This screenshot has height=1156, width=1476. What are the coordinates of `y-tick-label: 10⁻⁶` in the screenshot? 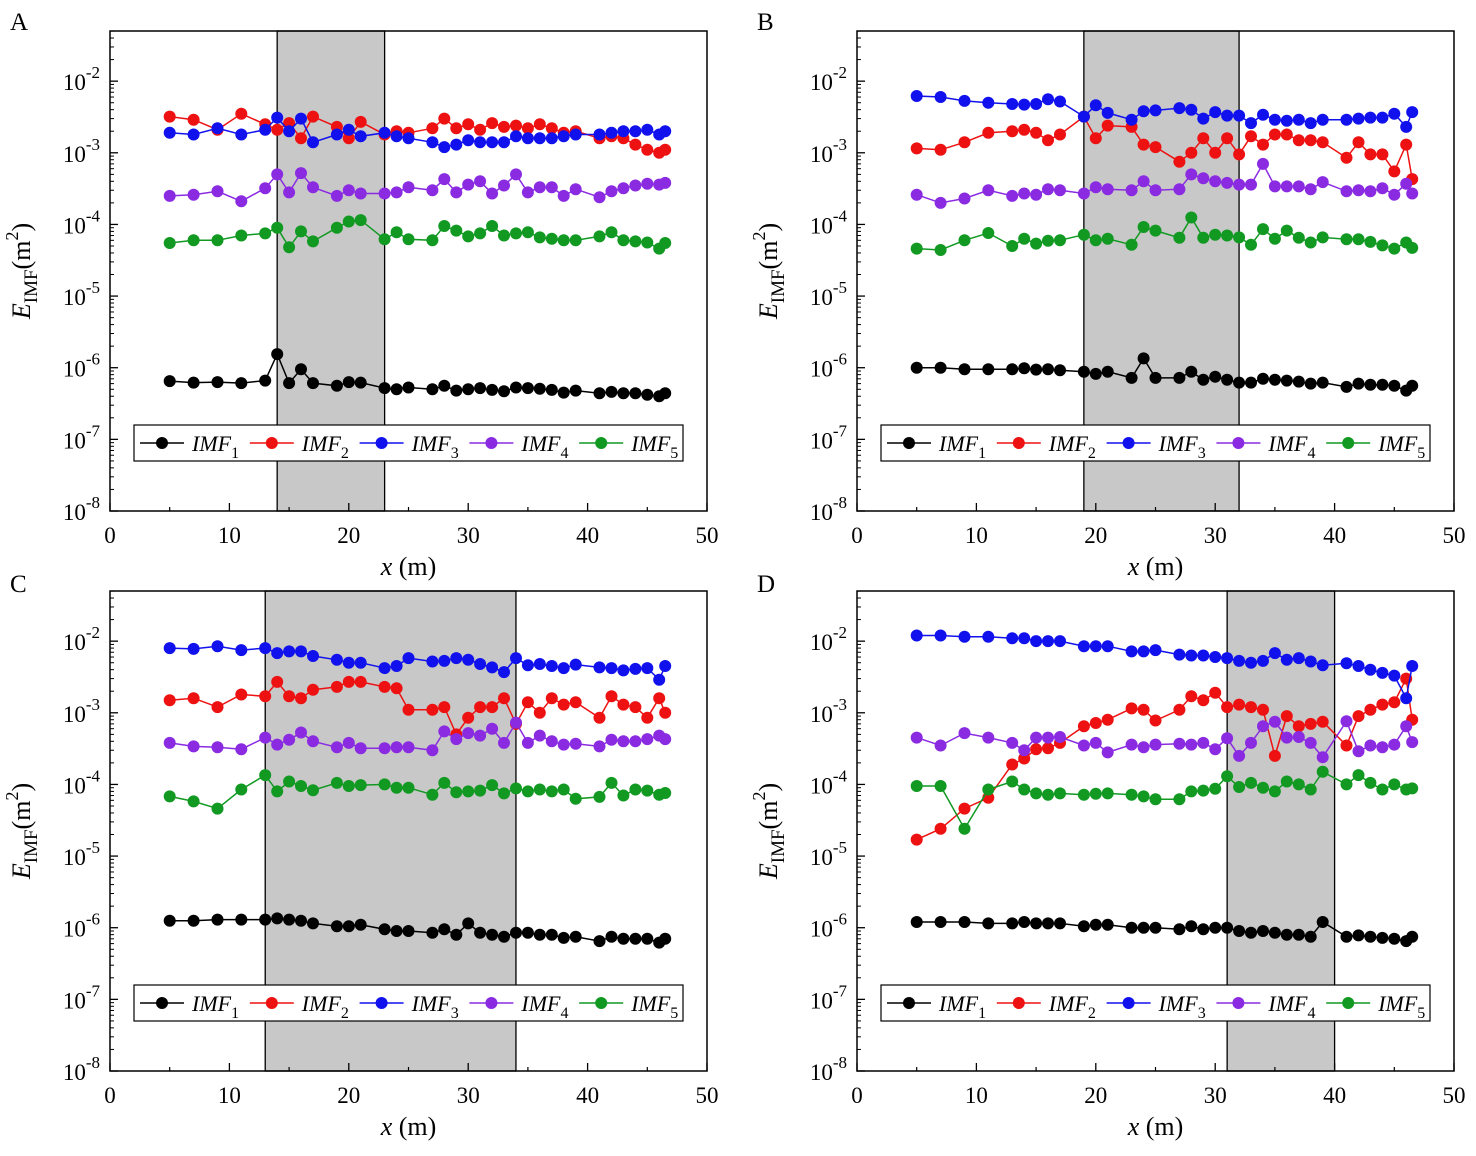 It's located at (828, 926).